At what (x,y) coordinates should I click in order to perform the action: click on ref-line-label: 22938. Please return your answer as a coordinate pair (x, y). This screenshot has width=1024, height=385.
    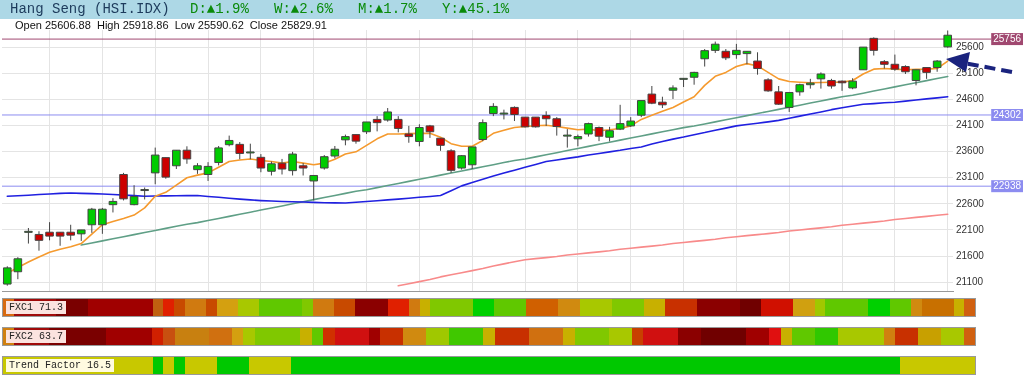
    Looking at the image, I should click on (1007, 185).